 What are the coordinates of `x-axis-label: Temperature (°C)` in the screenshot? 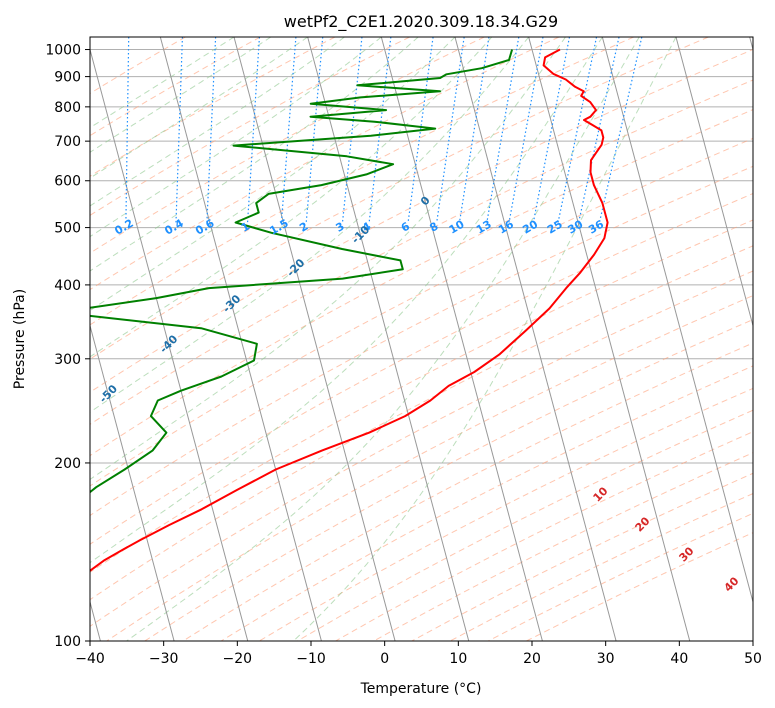 It's located at (421, 689).